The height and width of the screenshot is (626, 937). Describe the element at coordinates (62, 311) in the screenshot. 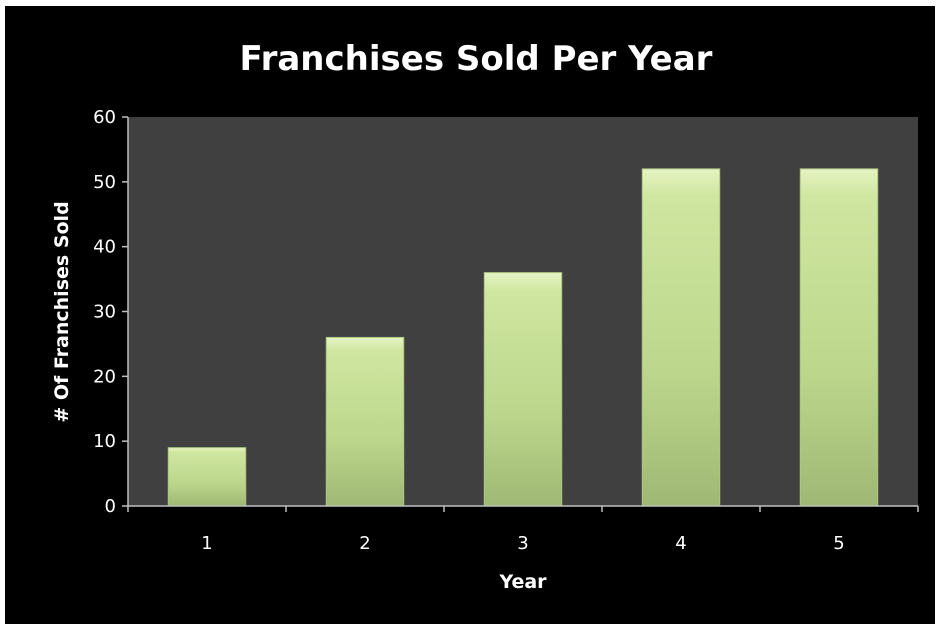

I see `y-axis-title: # Of Franchises Sold` at that location.